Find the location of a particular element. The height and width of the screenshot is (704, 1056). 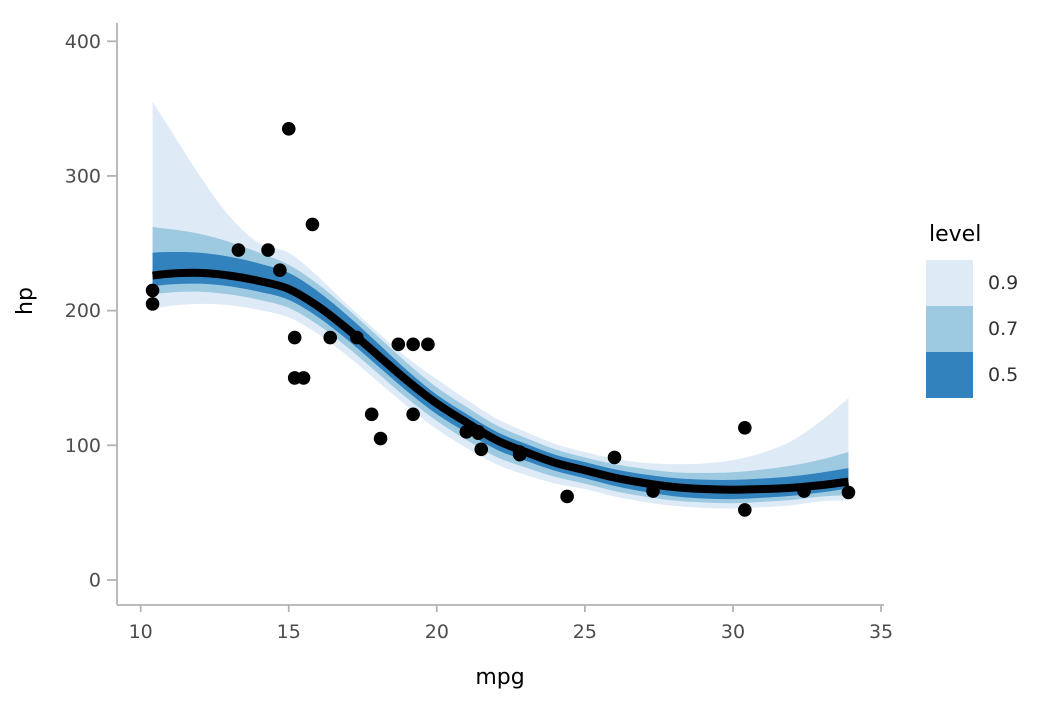

x-axis-title: mpg is located at coordinates (499, 677).